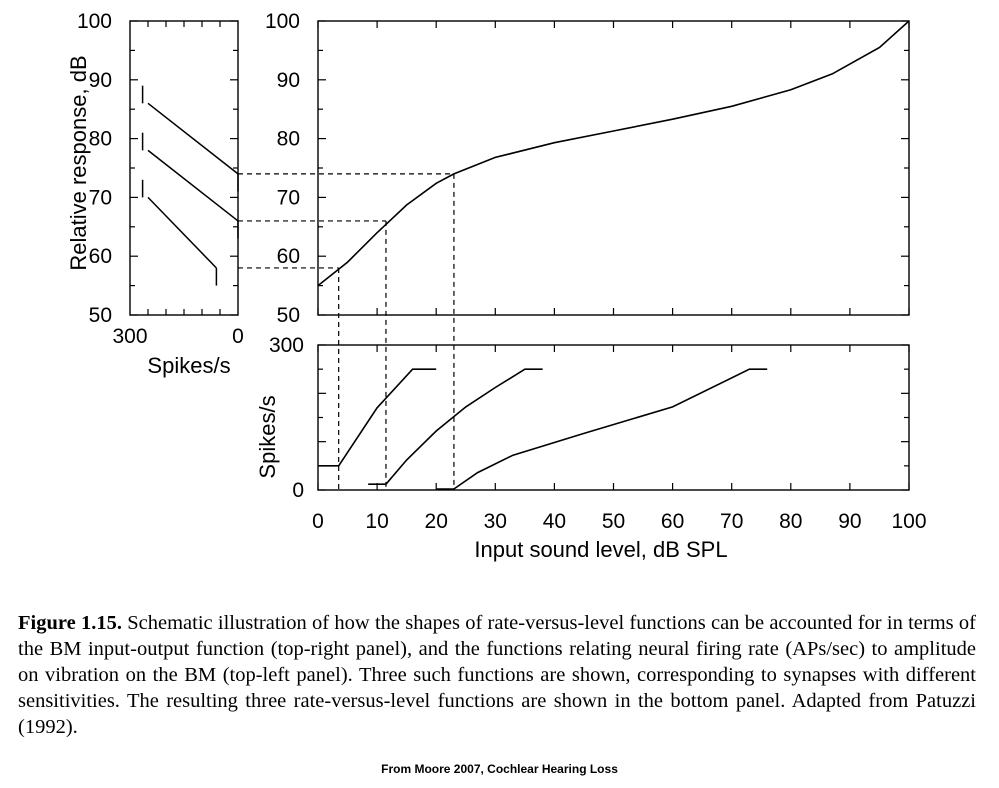 The height and width of the screenshot is (788, 999). Describe the element at coordinates (94, 21) in the screenshot. I see `top-left-y-tick-label: 100` at that location.